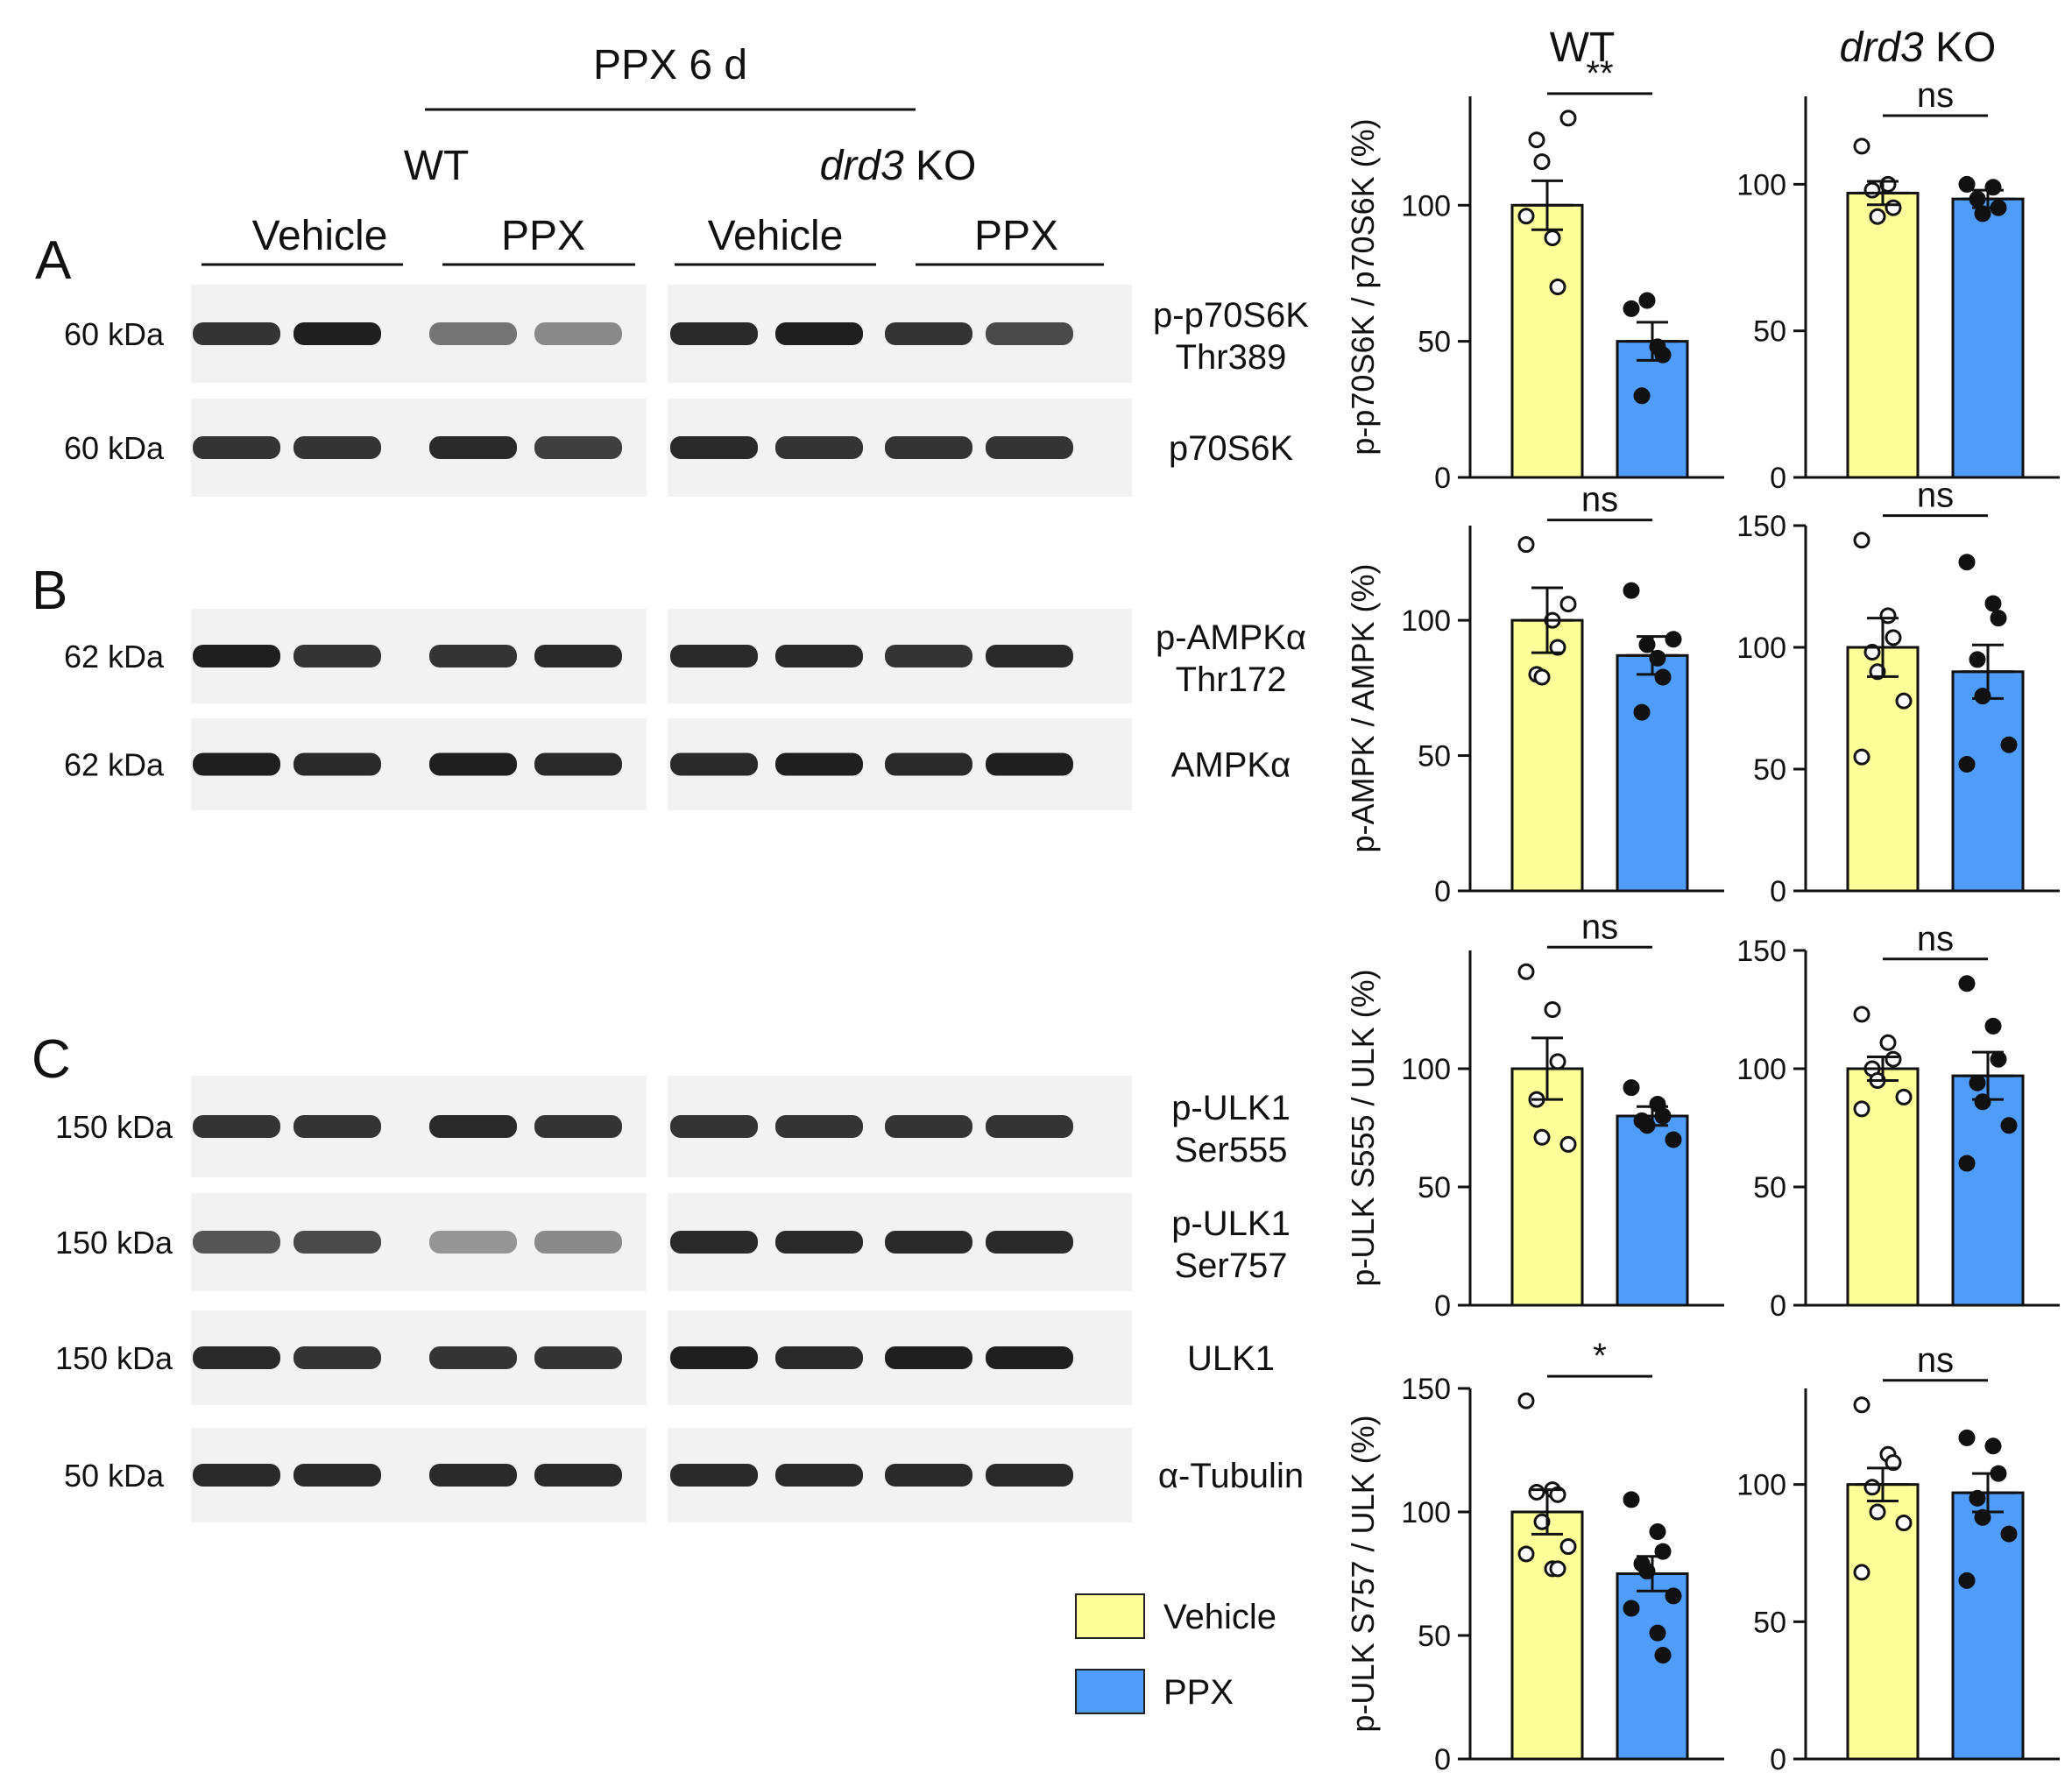 The height and width of the screenshot is (1787, 2072). What do you see at coordinates (1534, 1556) in the screenshot?
I see `bar-chart: 0 50 100 150 p-ULK S757 / ULK (%) *` at bounding box center [1534, 1556].